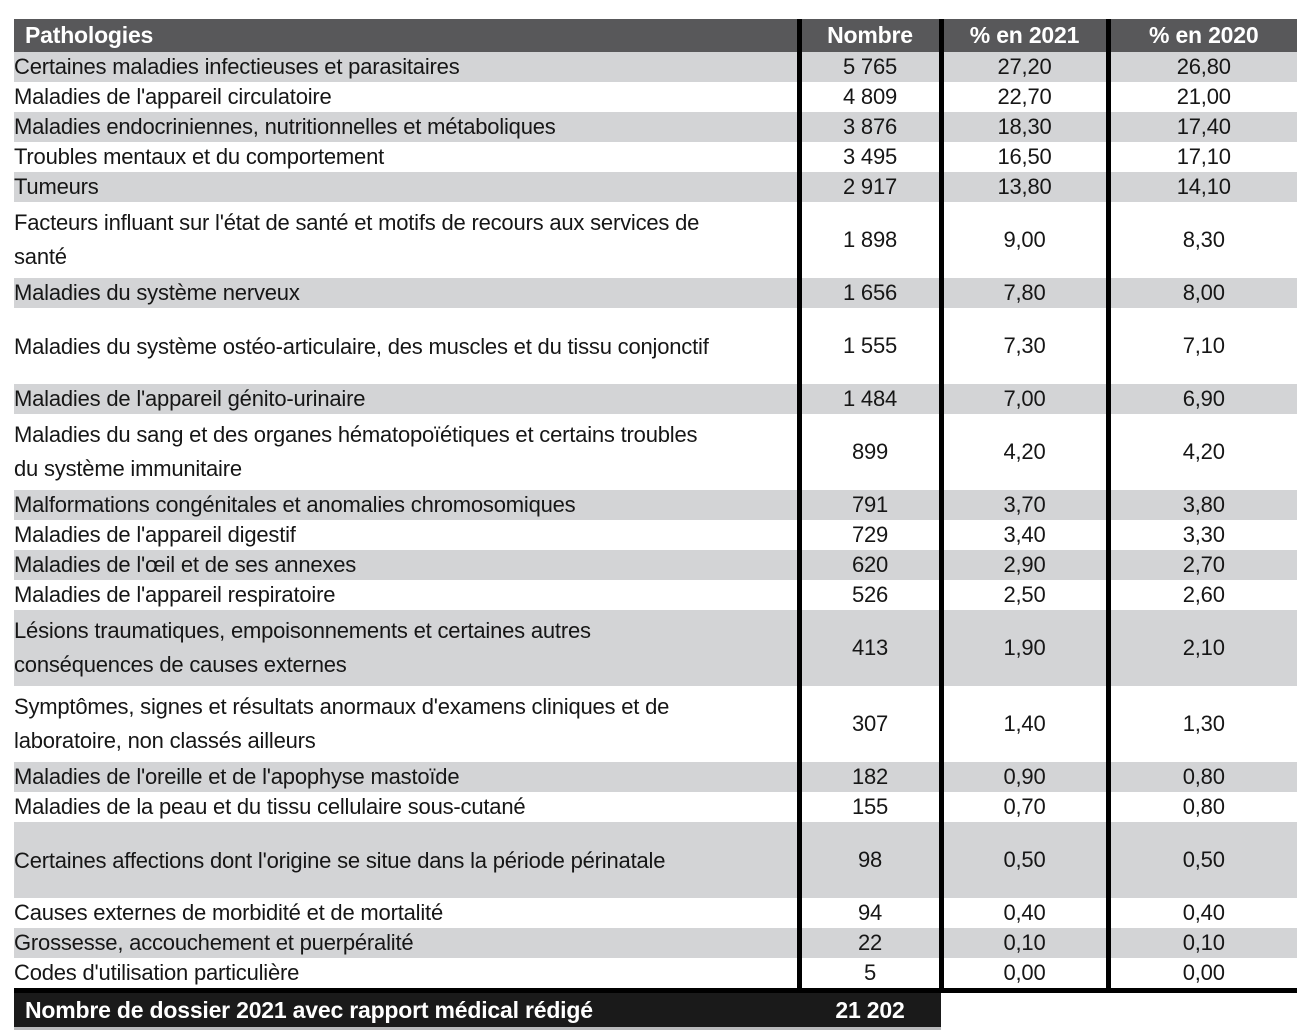  Describe the element at coordinates (868, 127) in the screenshot. I see `nombre-cell: 3 876` at that location.